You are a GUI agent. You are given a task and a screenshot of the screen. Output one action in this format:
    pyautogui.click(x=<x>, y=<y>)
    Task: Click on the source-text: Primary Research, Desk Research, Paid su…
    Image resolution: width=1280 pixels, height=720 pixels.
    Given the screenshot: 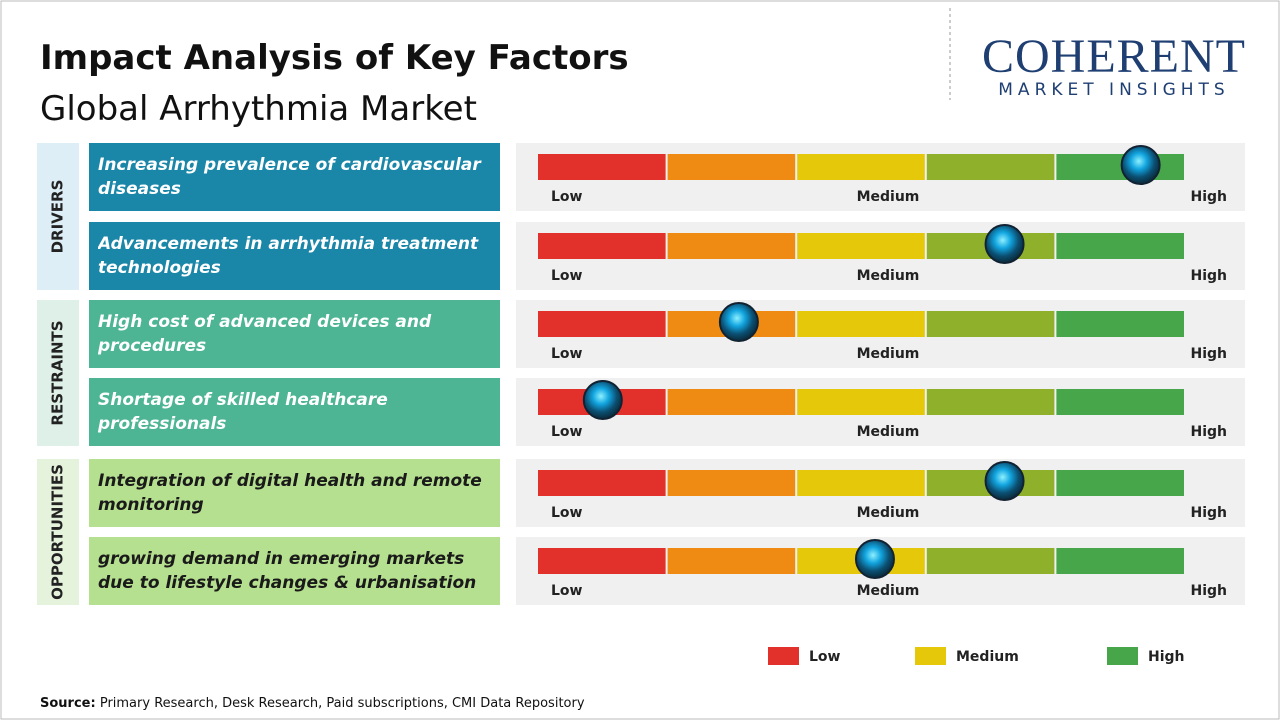 What is the action you would take?
    pyautogui.click(x=342, y=703)
    